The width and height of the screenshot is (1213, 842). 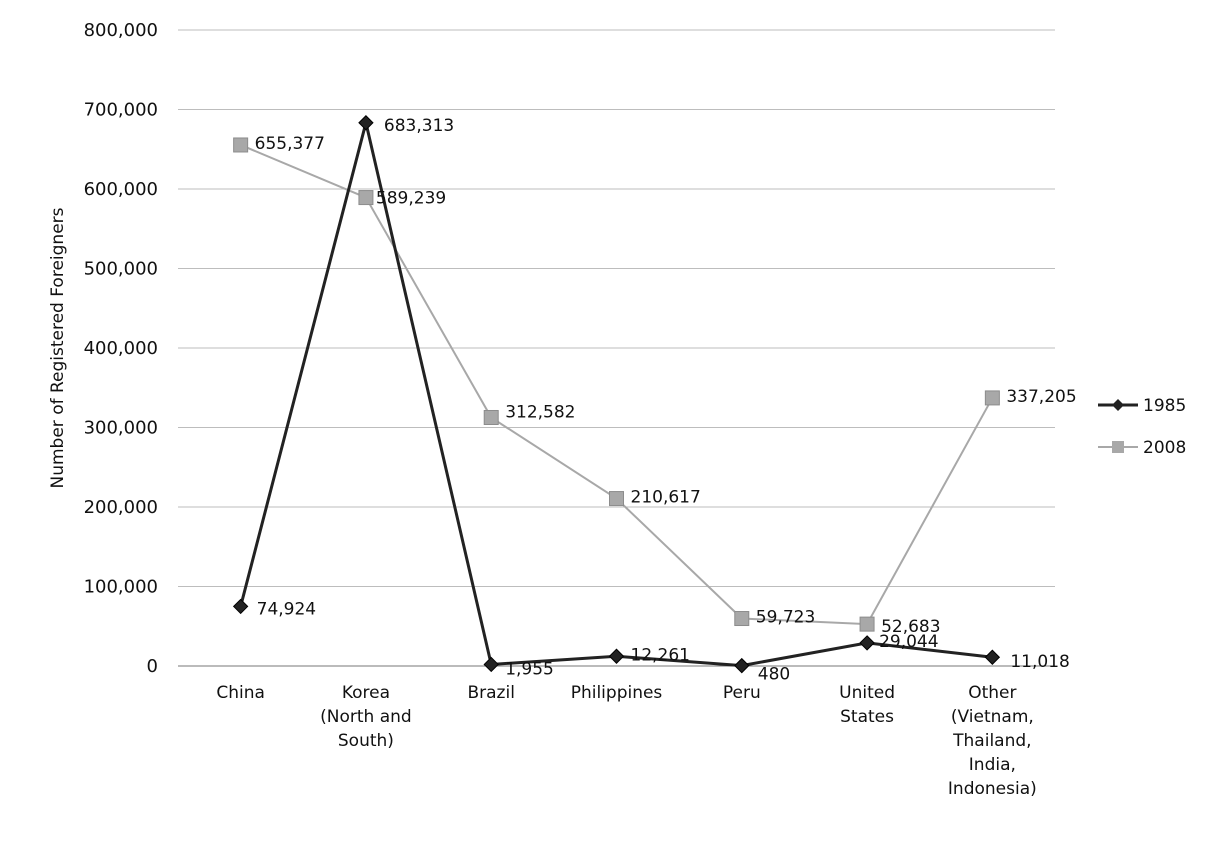 What do you see at coordinates (290, 144) in the screenshot?
I see `data-label-2008: 655,377` at bounding box center [290, 144].